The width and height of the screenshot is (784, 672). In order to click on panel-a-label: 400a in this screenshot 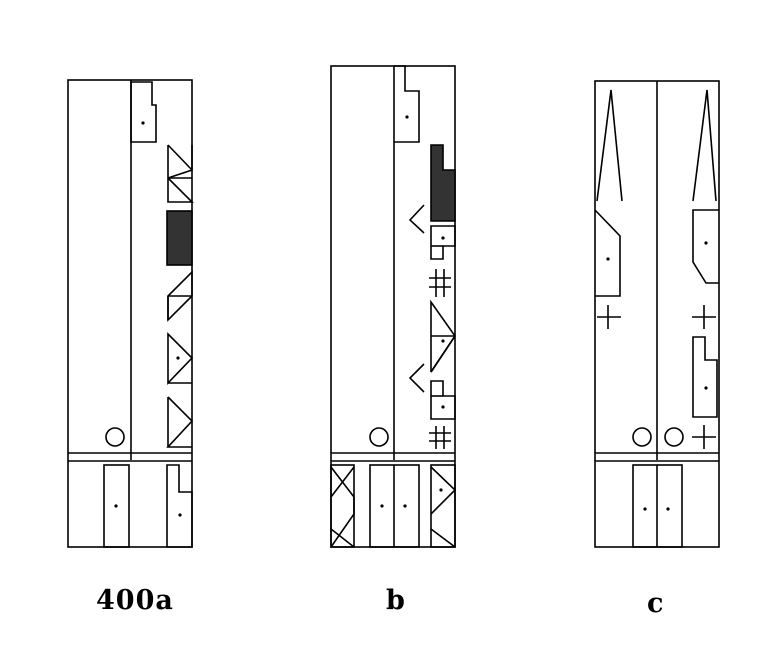, I will do `click(135, 600)`.